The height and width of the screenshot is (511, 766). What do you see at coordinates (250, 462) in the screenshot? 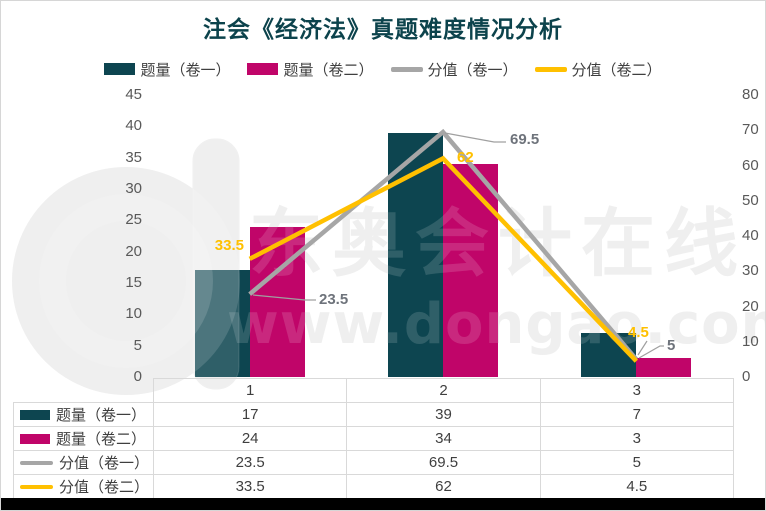
I see `table-value-分值（卷一）-cat1: 23.5` at bounding box center [250, 462].